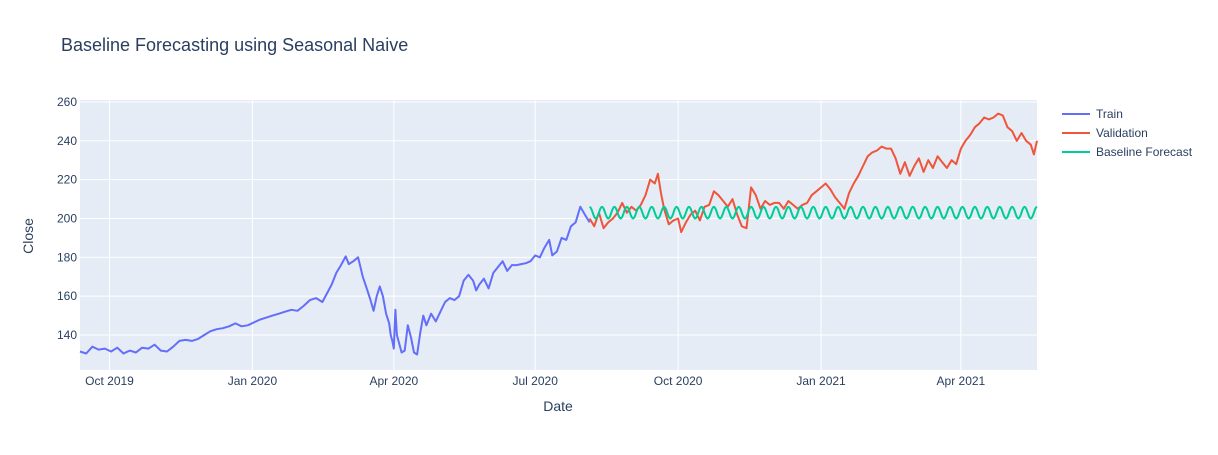 The width and height of the screenshot is (1218, 455). I want to click on y-tick-label: 220, so click(67, 180).